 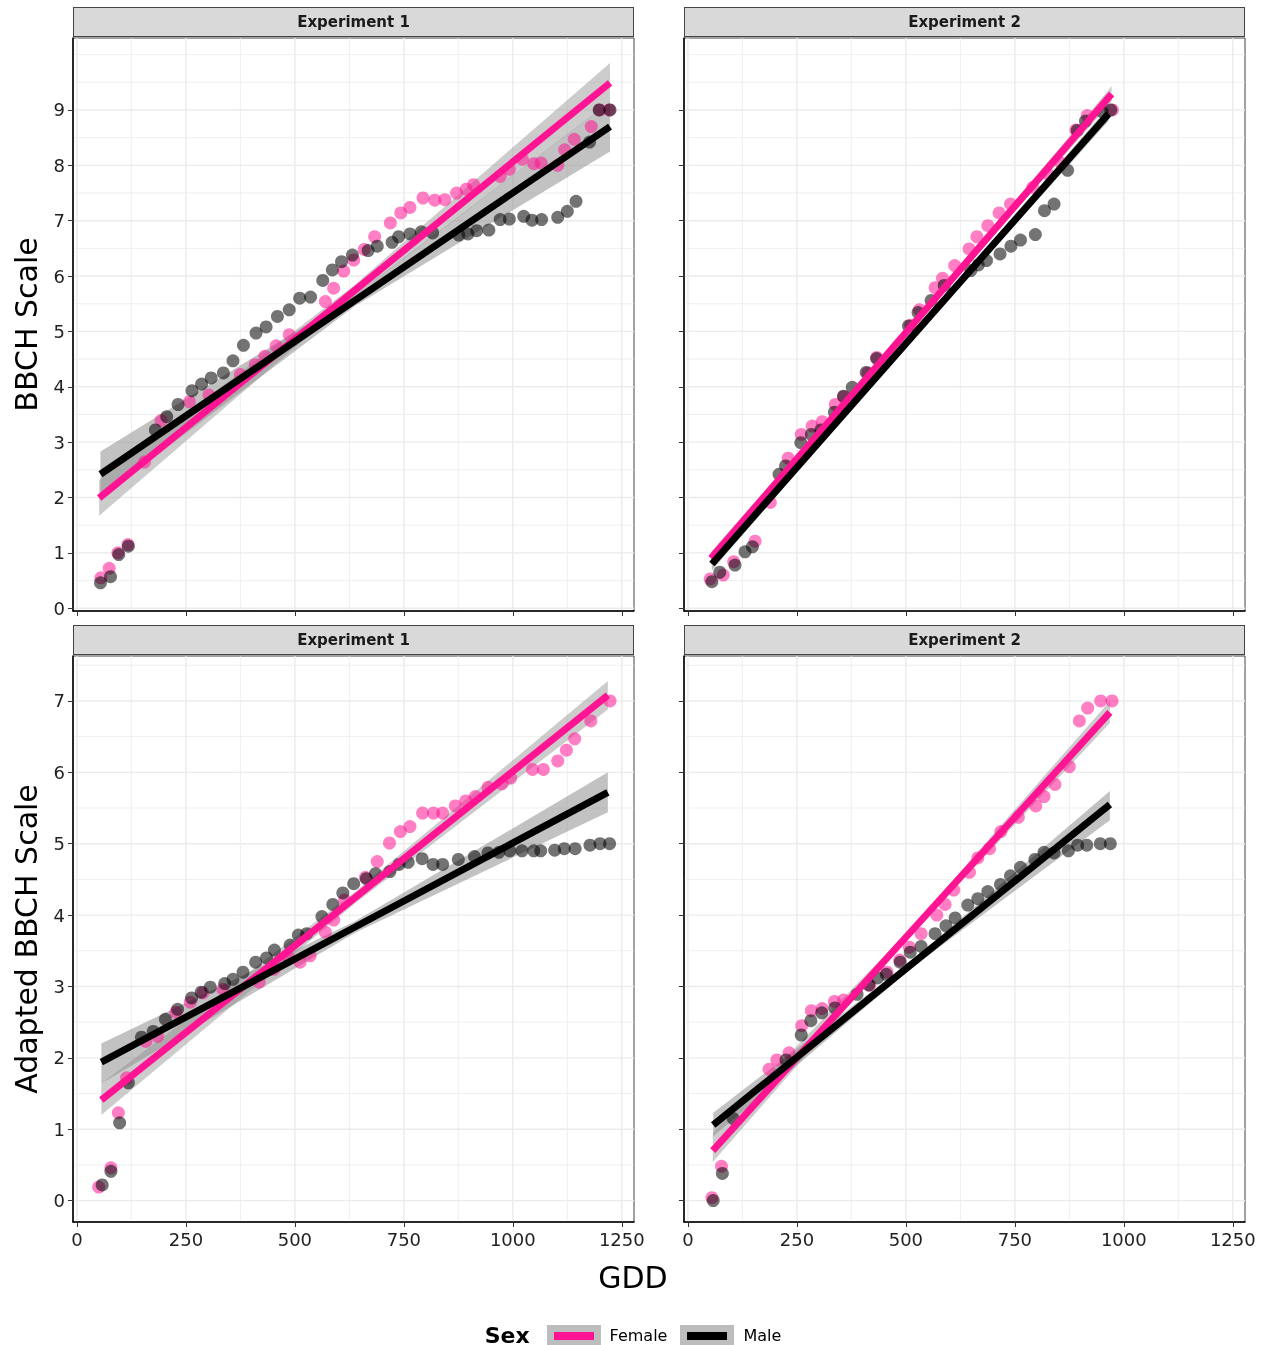 I want to click on y-tick-label: 8, so click(x=59, y=165).